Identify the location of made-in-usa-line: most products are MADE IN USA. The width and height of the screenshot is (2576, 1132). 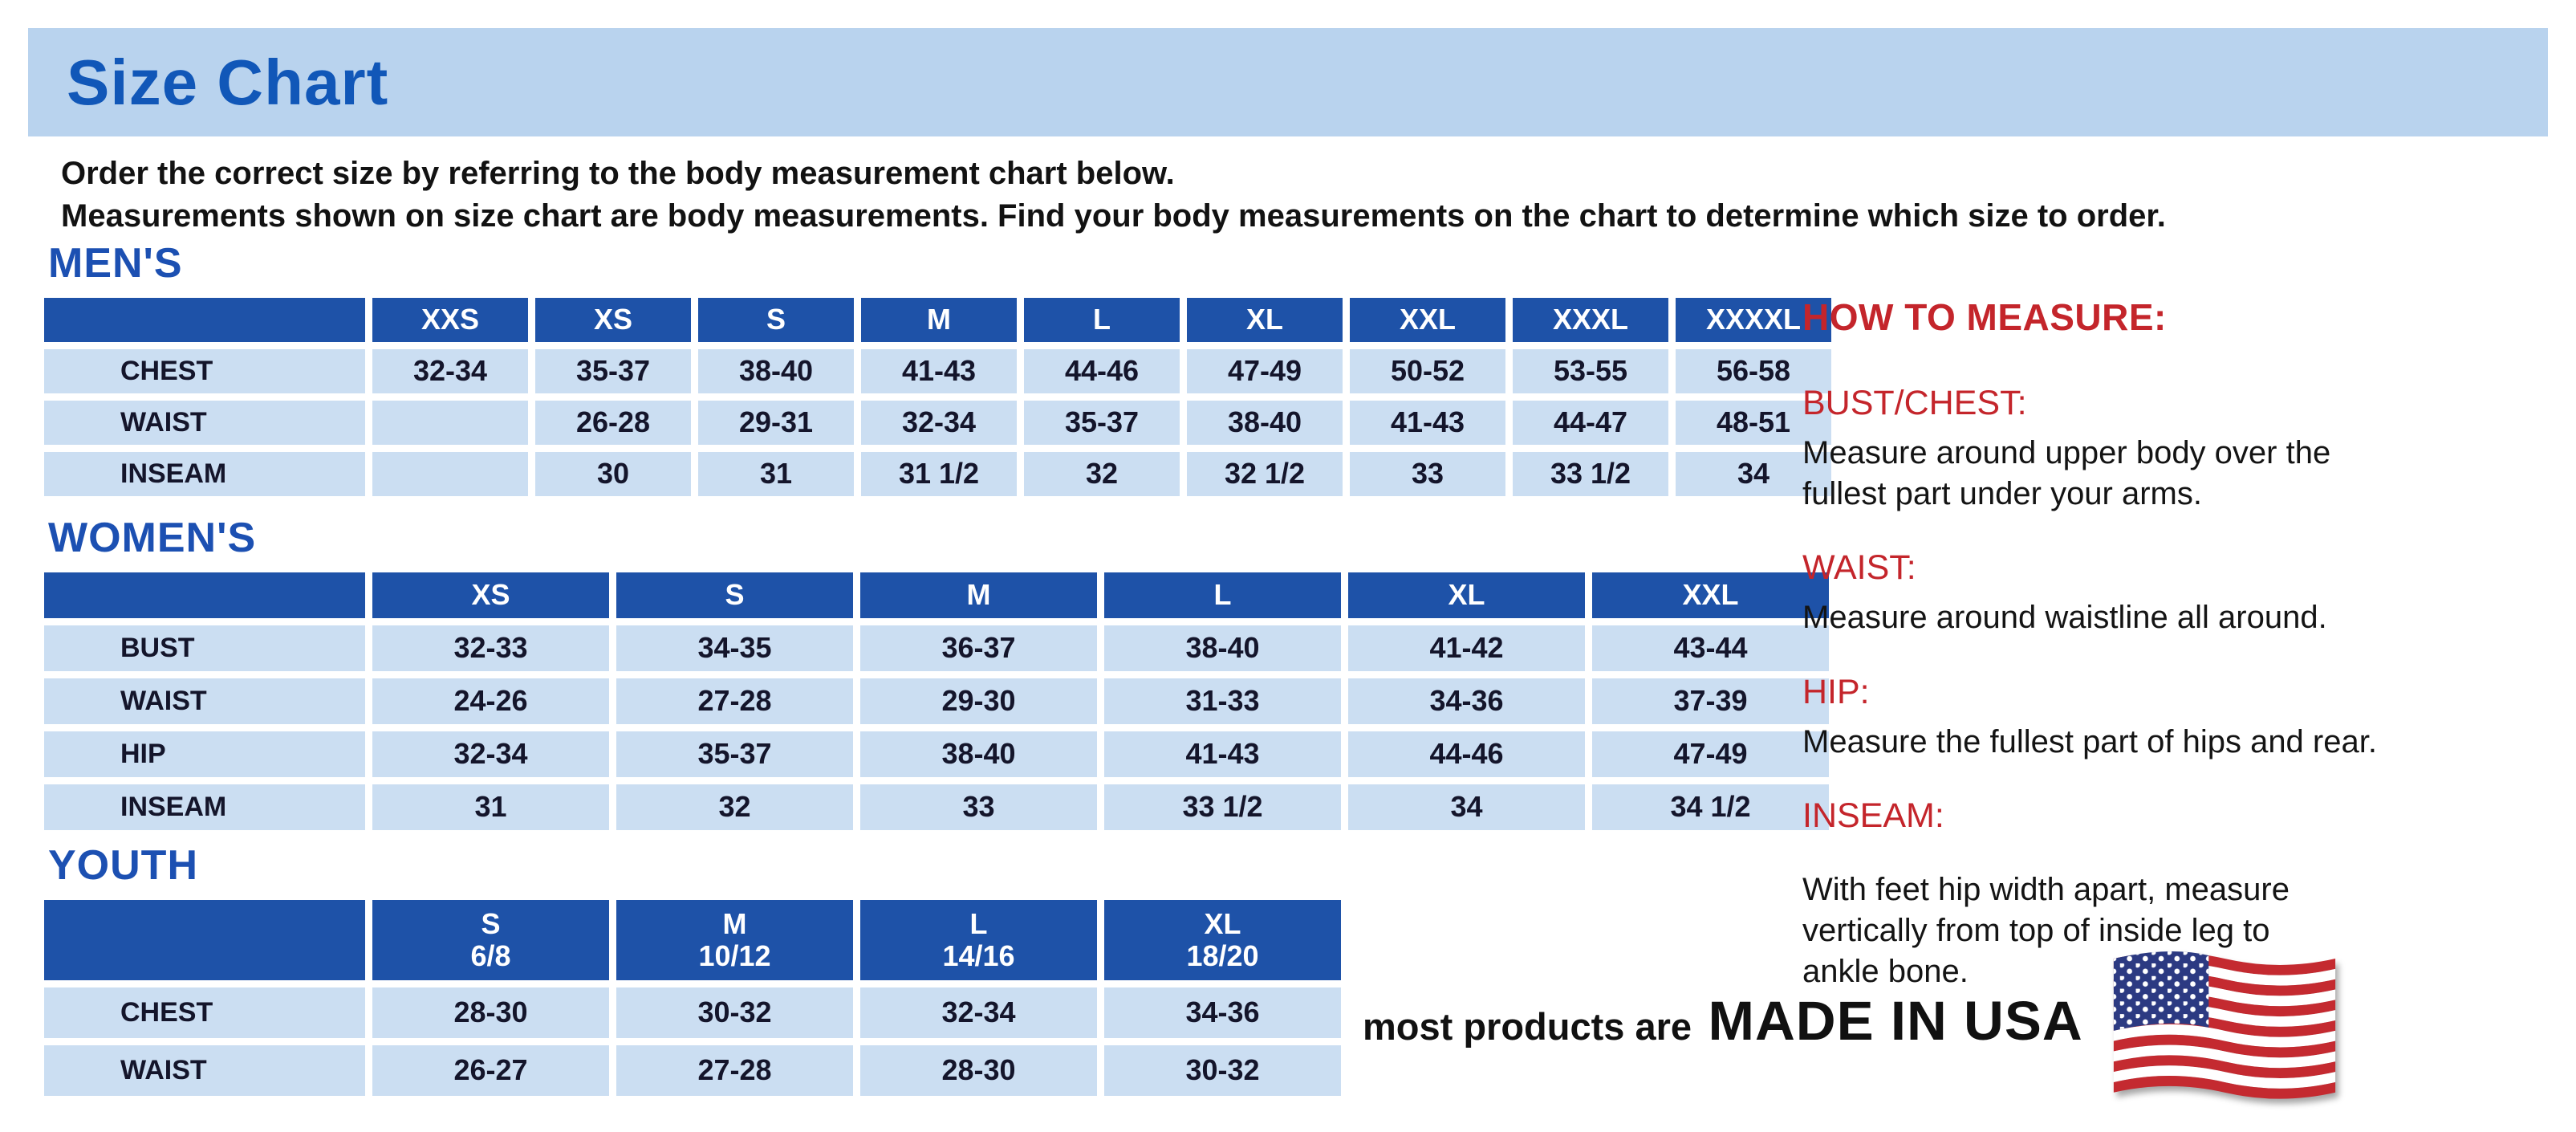
(1723, 1021).